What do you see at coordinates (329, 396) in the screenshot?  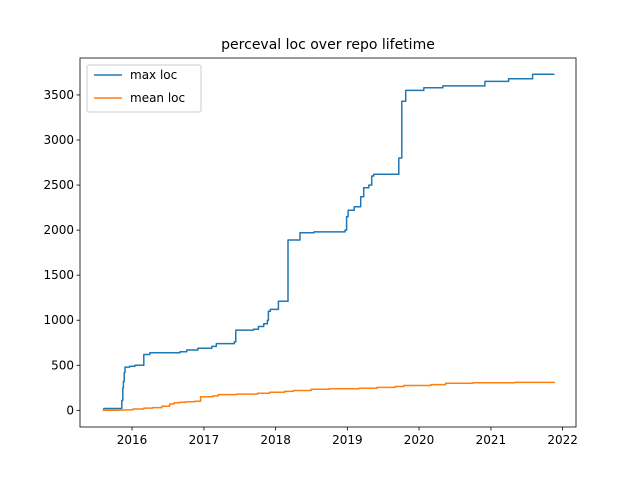 I see `series-line-mean-loc` at bounding box center [329, 396].